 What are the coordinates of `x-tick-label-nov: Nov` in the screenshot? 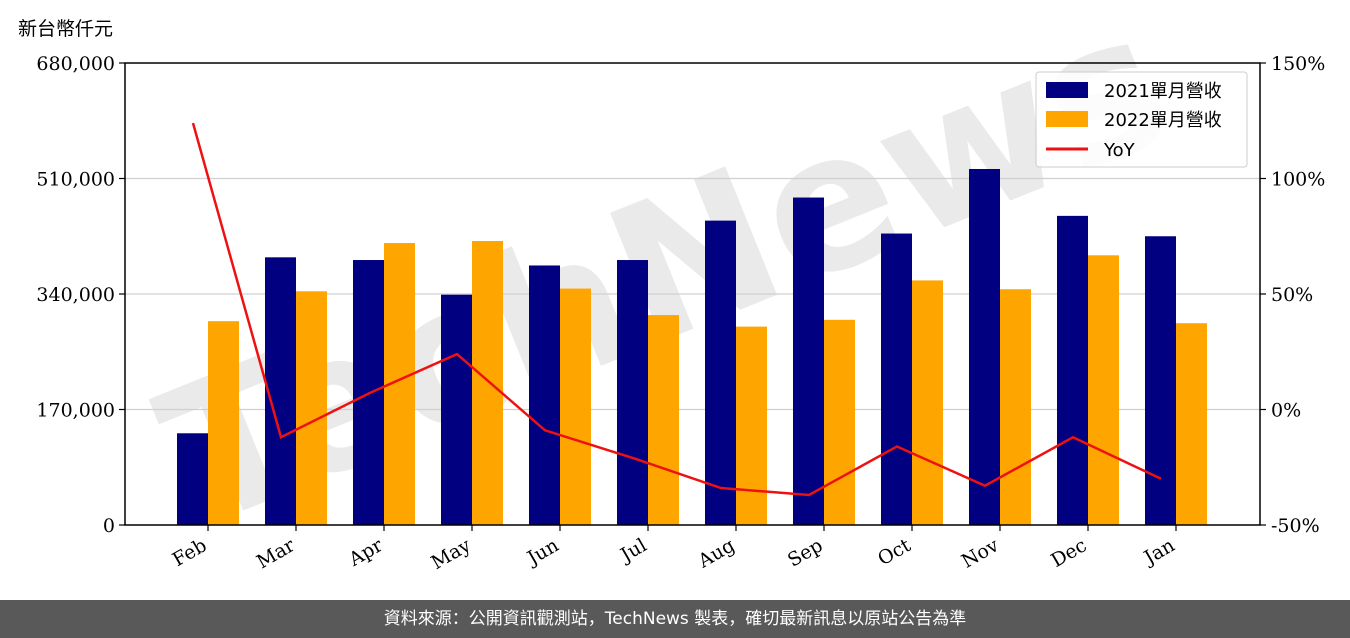 It's located at (980, 553).